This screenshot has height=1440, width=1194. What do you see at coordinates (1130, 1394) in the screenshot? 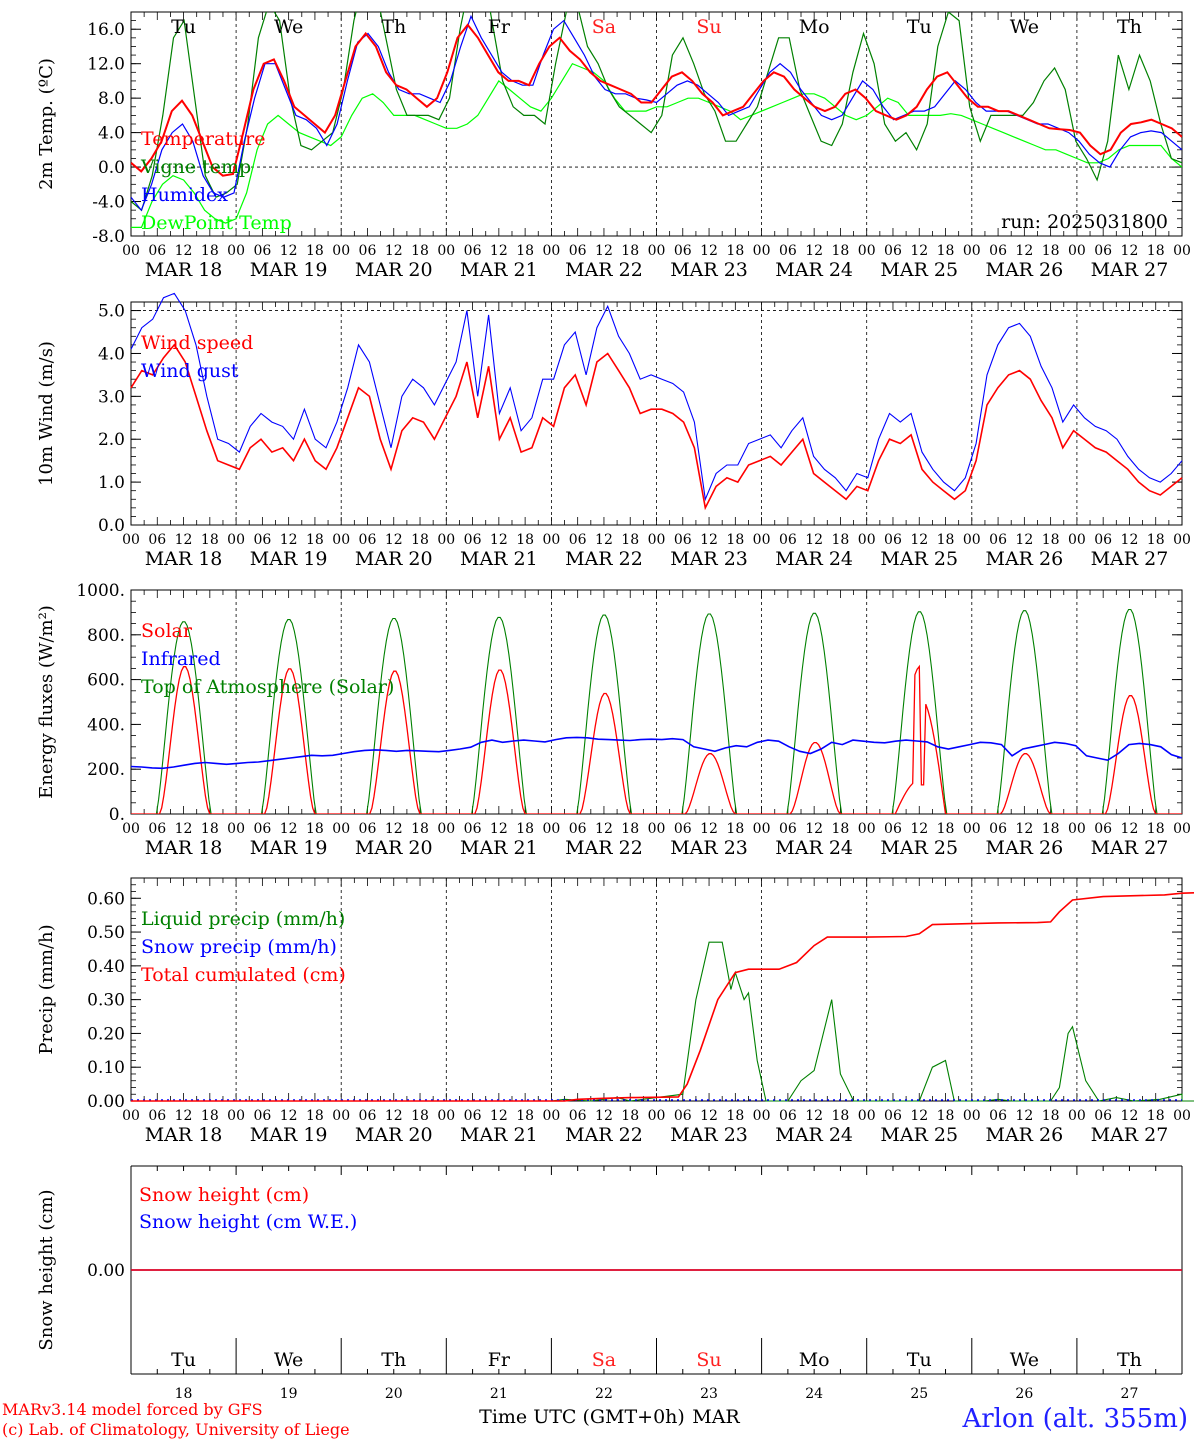
I see `day-number: 27` at bounding box center [1130, 1394].